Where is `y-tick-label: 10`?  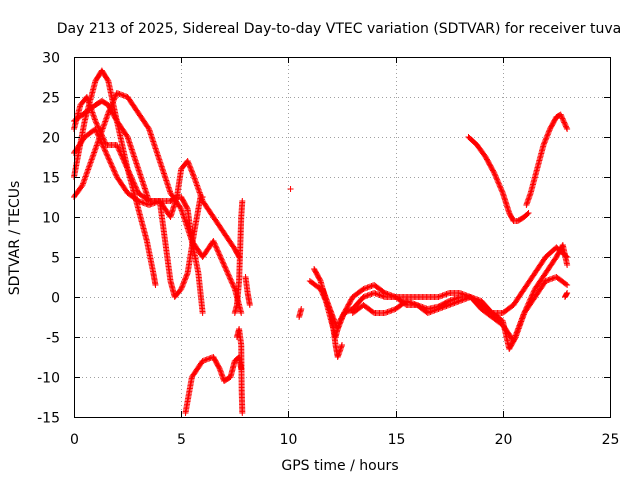
y-tick-label: 10 is located at coordinates (51, 219).